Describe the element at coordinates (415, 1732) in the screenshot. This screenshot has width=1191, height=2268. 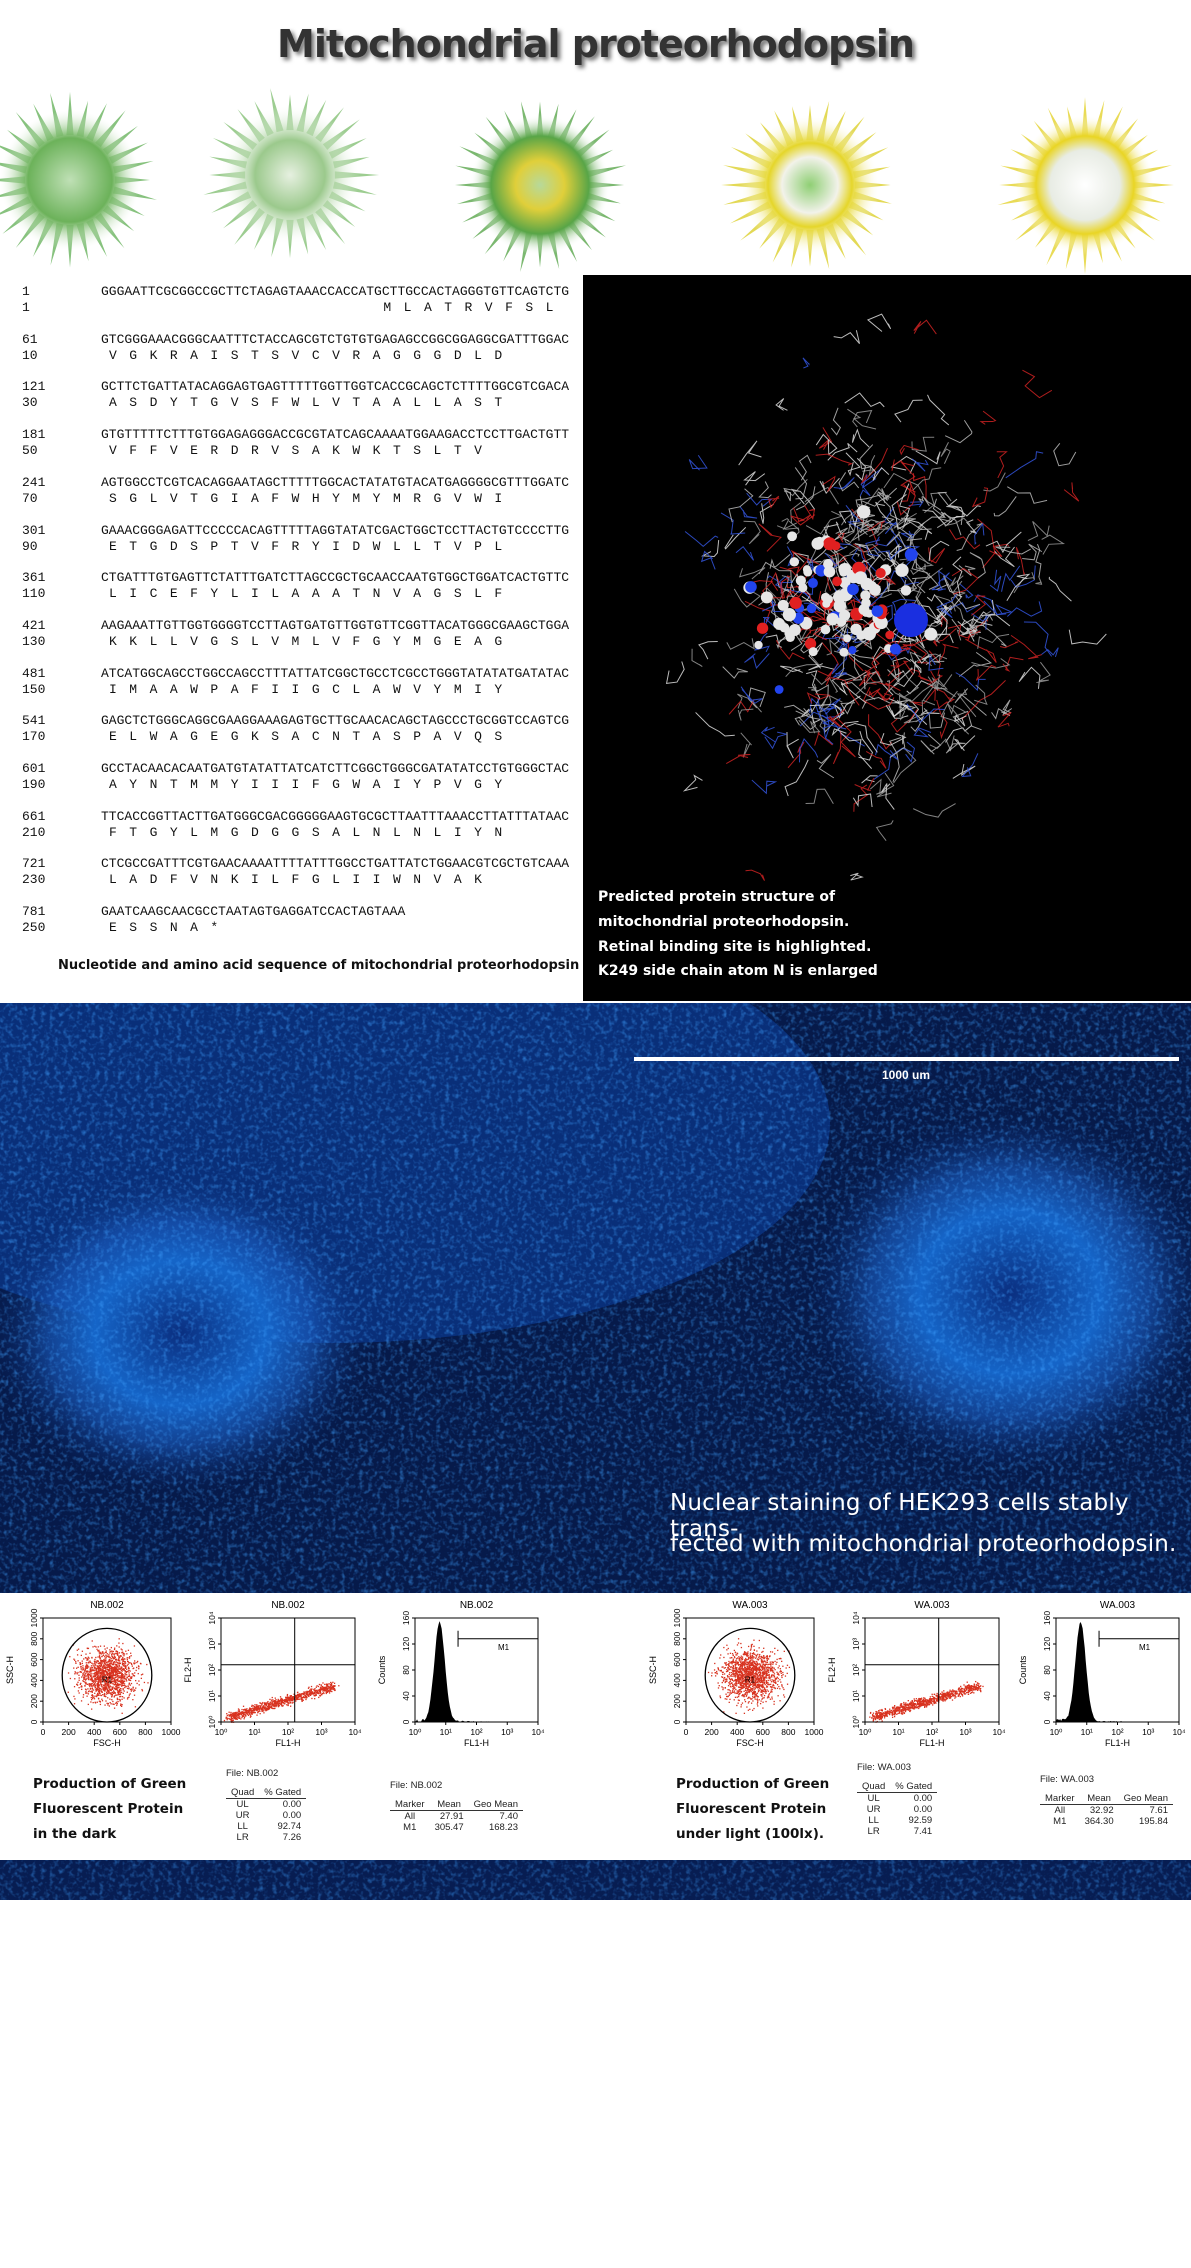
I see `x-tick-label: 10⁰` at that location.